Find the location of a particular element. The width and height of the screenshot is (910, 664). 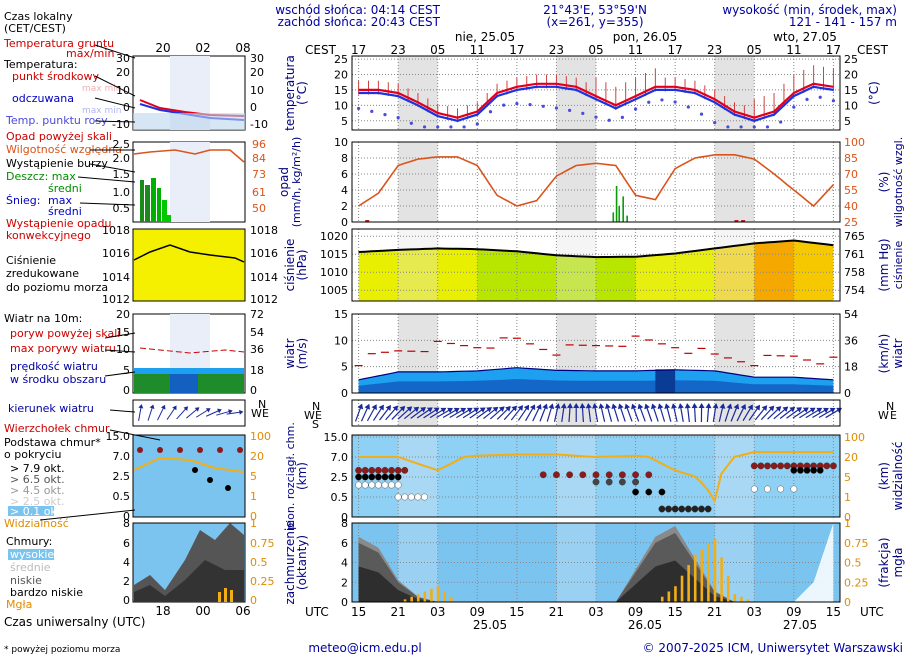

utc-label-right: UTC is located at coordinates (872, 612).